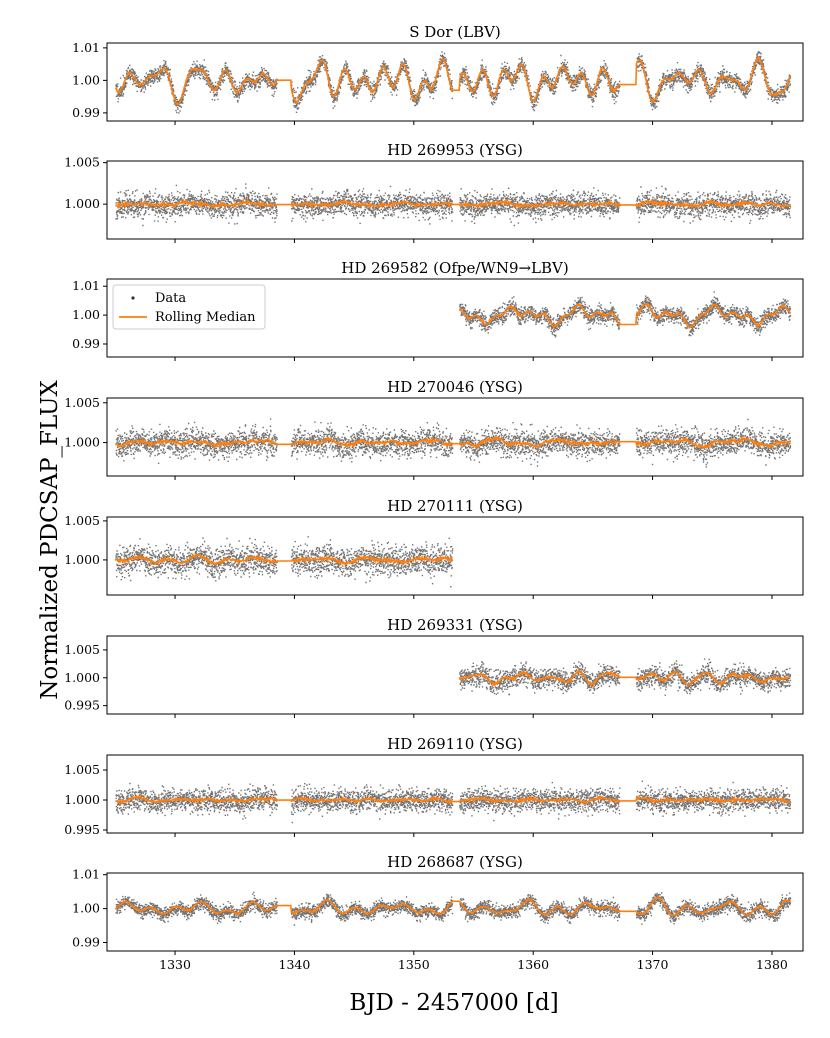 The image size is (830, 1038). Describe the element at coordinates (455, 625) in the screenshot. I see `panel-title: HD 269331 (YSG)` at that location.